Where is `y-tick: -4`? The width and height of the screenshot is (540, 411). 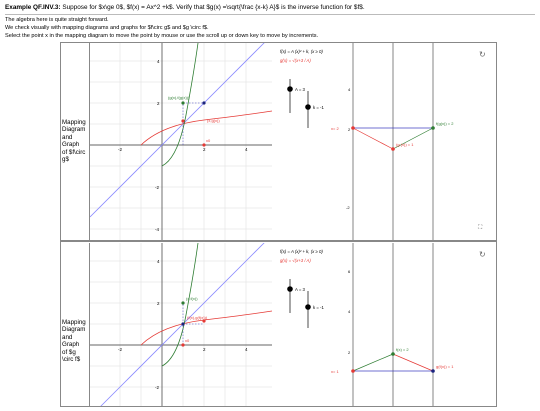
y-tick: -4 is located at coordinates (157, 229).